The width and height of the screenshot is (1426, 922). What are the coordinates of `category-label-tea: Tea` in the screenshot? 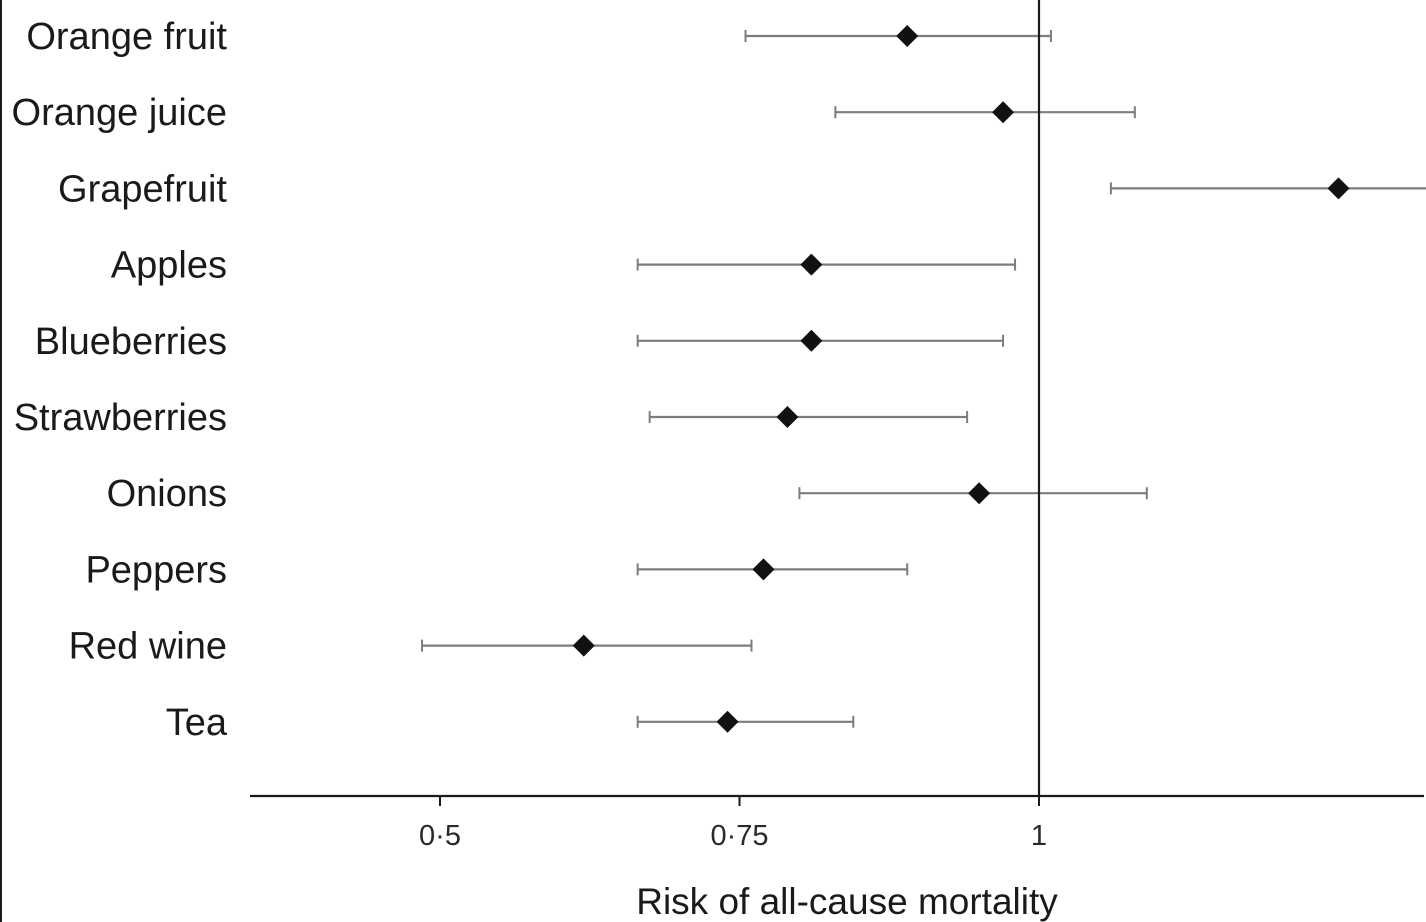 It's located at (197, 723).